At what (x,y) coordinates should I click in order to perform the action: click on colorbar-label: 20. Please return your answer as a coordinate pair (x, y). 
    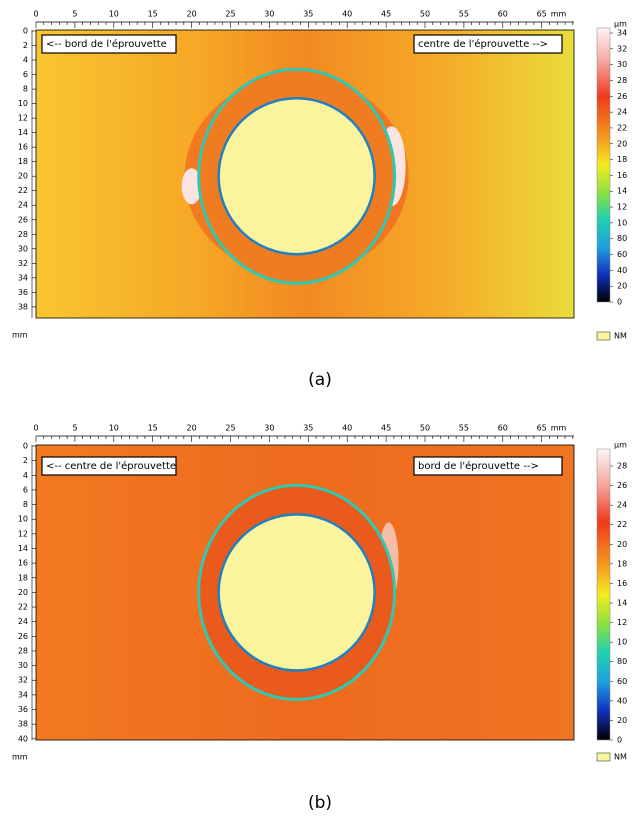
    Looking at the image, I should click on (622, 143).